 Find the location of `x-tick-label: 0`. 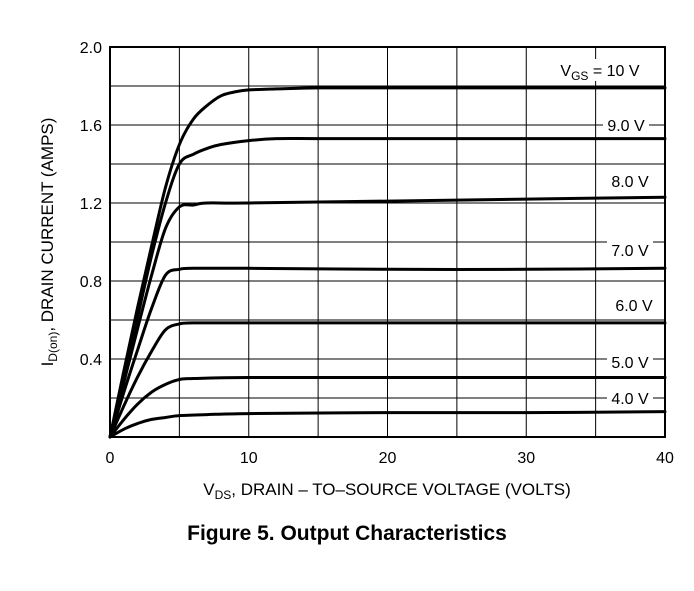

x-tick-label: 0 is located at coordinates (110, 458).